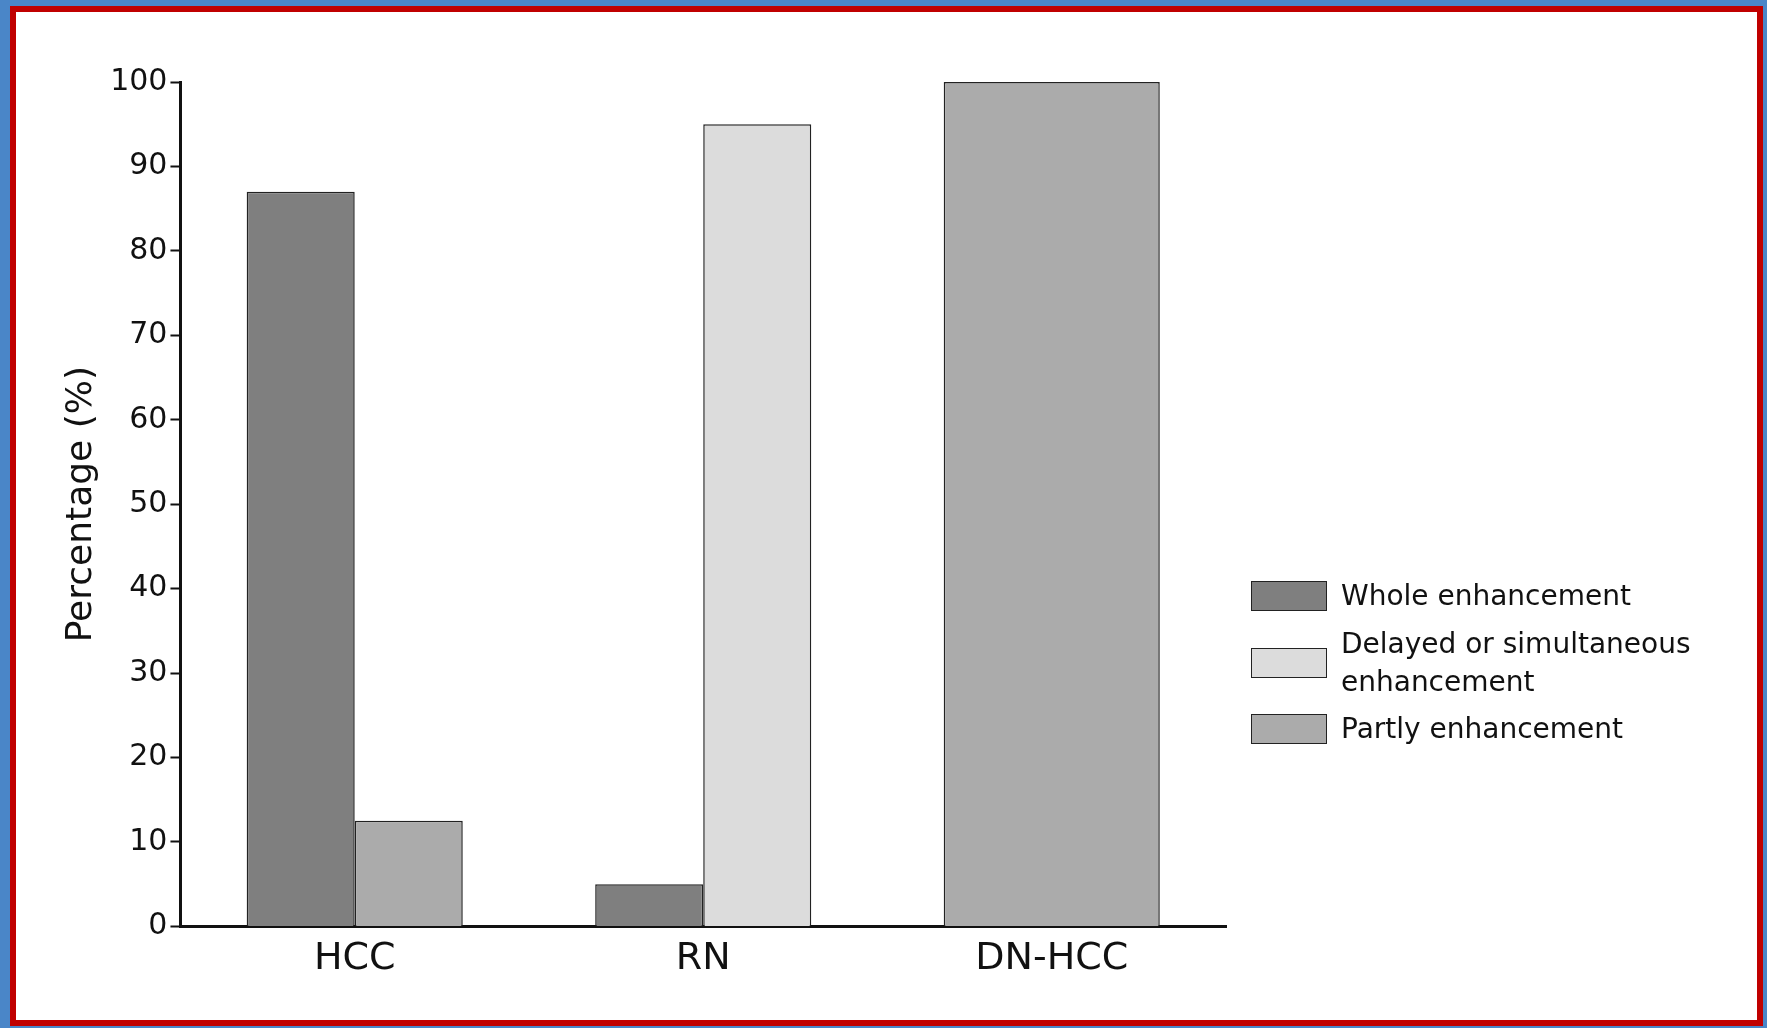 The width and height of the screenshot is (1767, 1028). What do you see at coordinates (148, 248) in the screenshot?
I see `y-tick-label: 80` at bounding box center [148, 248].